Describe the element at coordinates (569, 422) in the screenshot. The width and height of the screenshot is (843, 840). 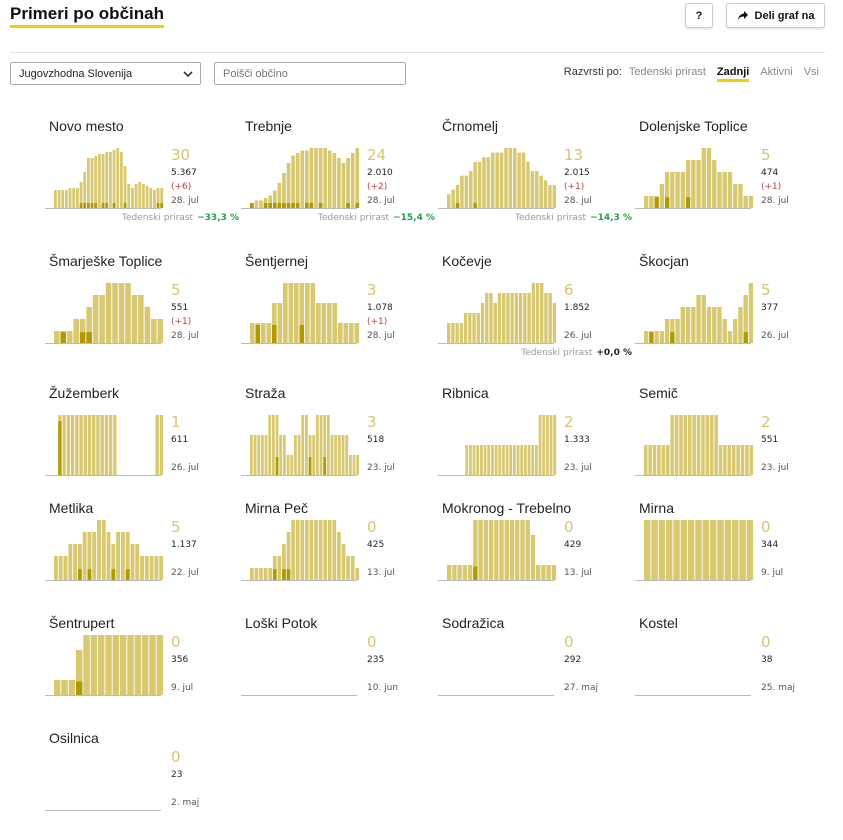
I see `active-count: 2` at that location.